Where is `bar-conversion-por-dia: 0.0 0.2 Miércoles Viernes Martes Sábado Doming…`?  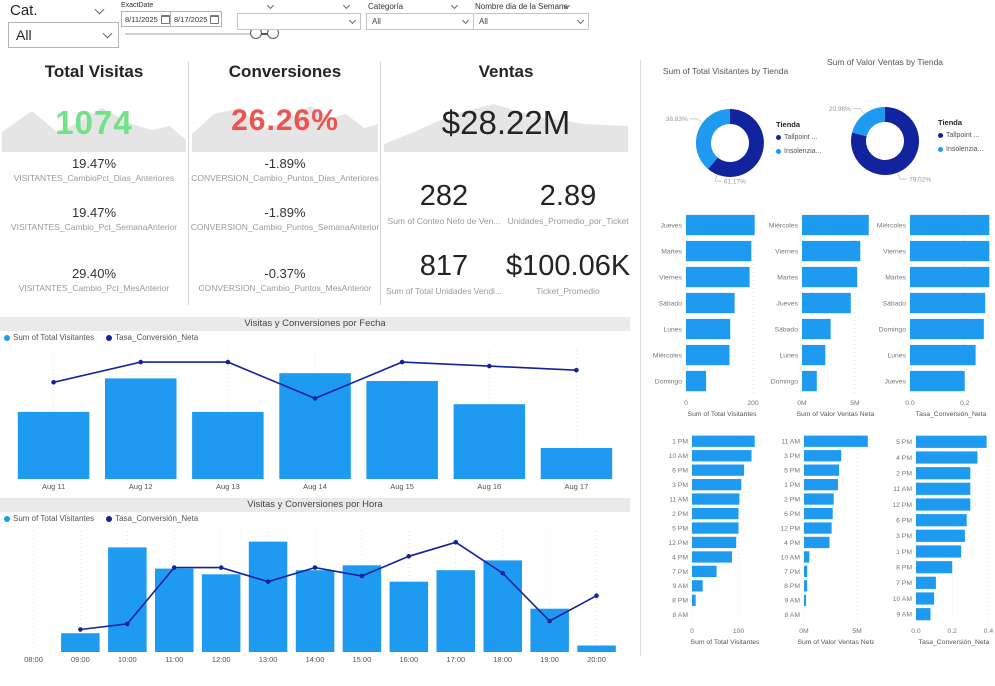 bar-conversion-por-dia: 0.0 0.2 Miércoles Viernes Martes Sábado Doming… is located at coordinates (935, 314).